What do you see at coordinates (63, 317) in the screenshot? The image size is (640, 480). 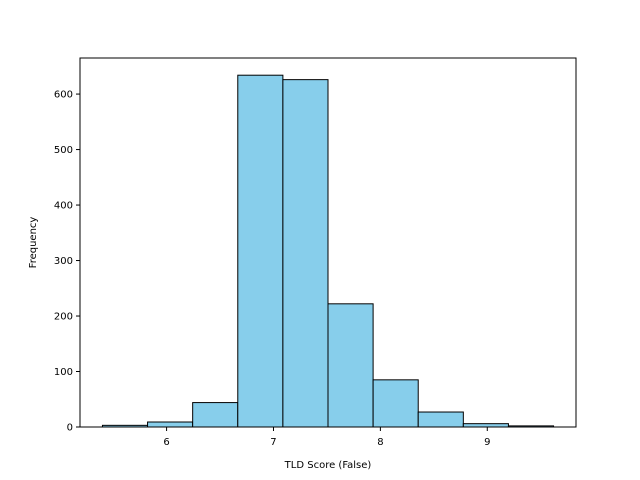 I see `y-tick-label: 200` at bounding box center [63, 317].